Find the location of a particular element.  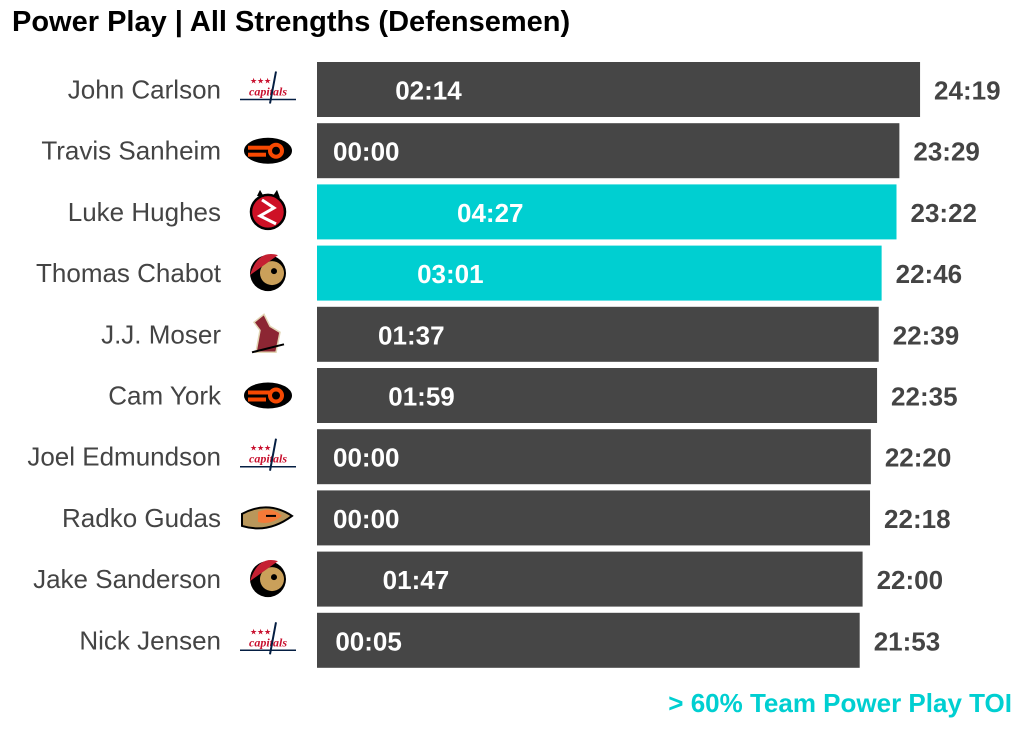

total-toi-label: 22:39 is located at coordinates (926, 335).